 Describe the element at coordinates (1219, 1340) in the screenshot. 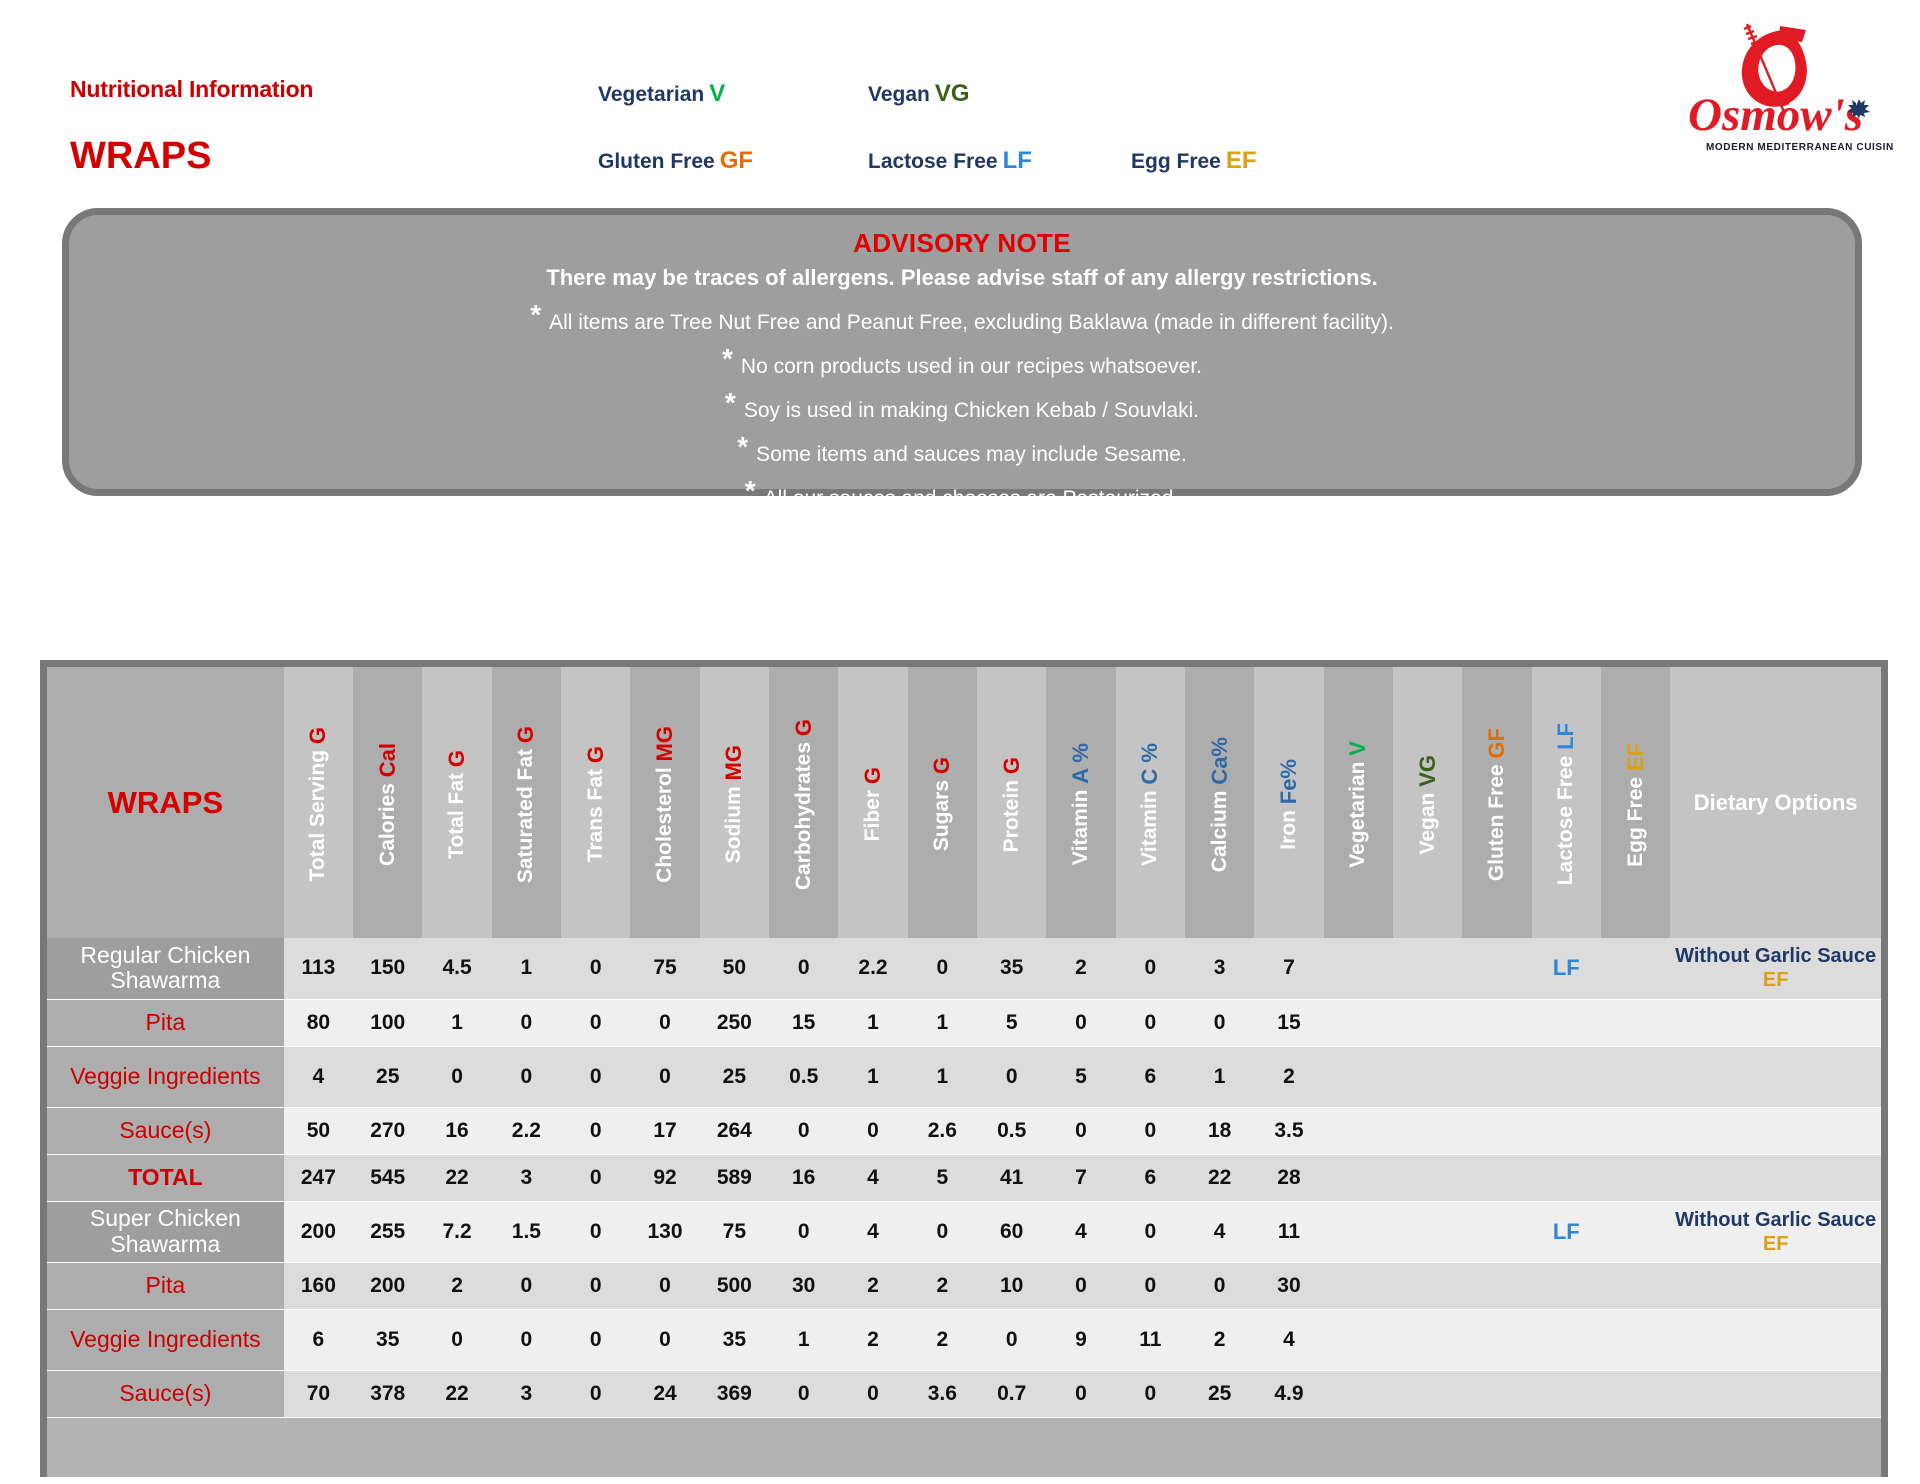

I see `cell-calcium: 2` at that location.